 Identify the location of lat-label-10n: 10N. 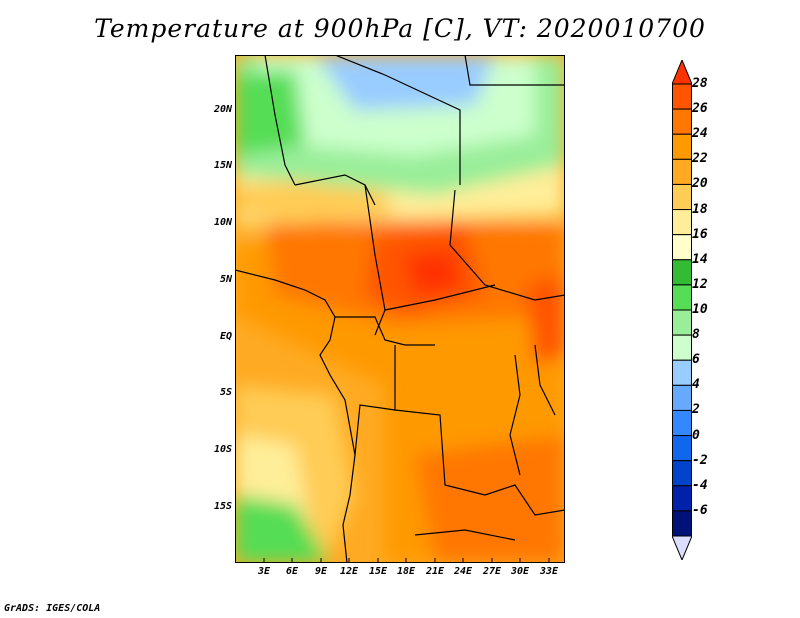
(222, 222).